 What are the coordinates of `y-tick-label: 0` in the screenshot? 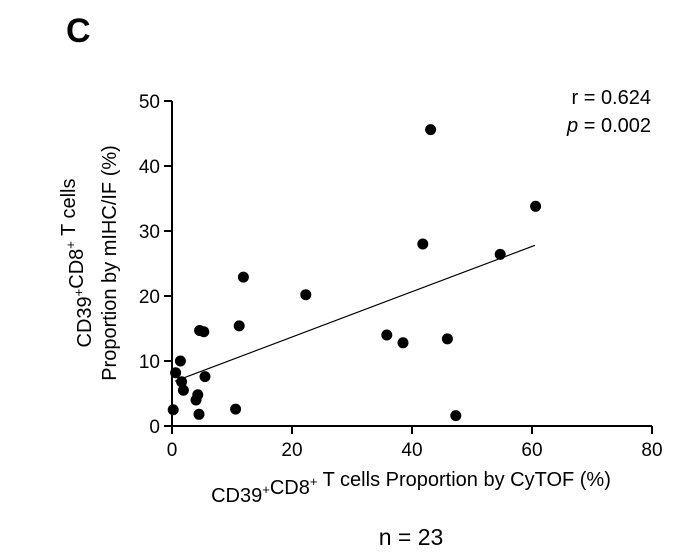 It's located at (154, 427).